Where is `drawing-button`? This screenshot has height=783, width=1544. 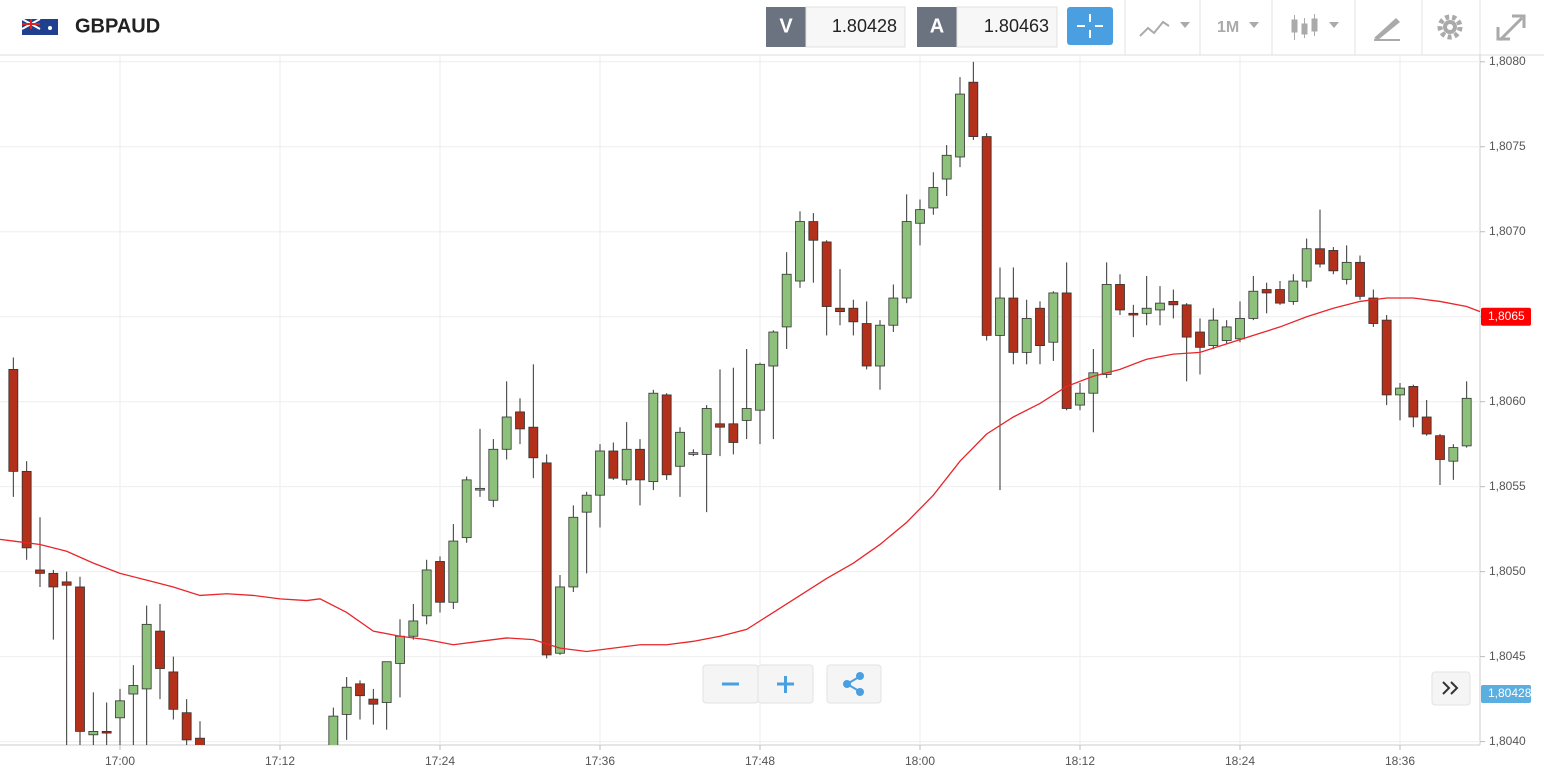 drawing-button is located at coordinates (1387, 29).